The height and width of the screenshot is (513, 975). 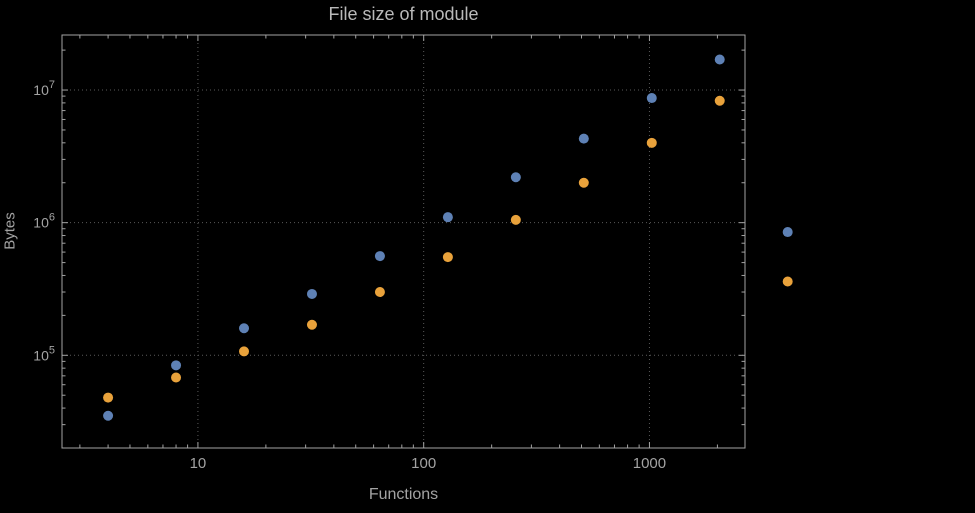 I want to click on y-tick-label: 10⁷, so click(x=44, y=88).